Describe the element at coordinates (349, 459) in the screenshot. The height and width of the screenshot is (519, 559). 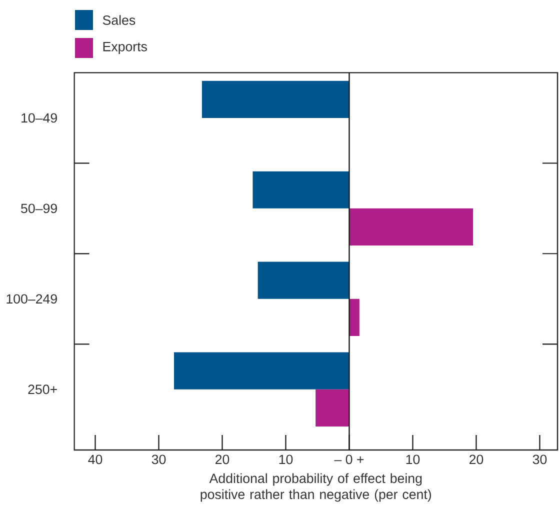
I see `x-tick-label: – 0 +` at that location.